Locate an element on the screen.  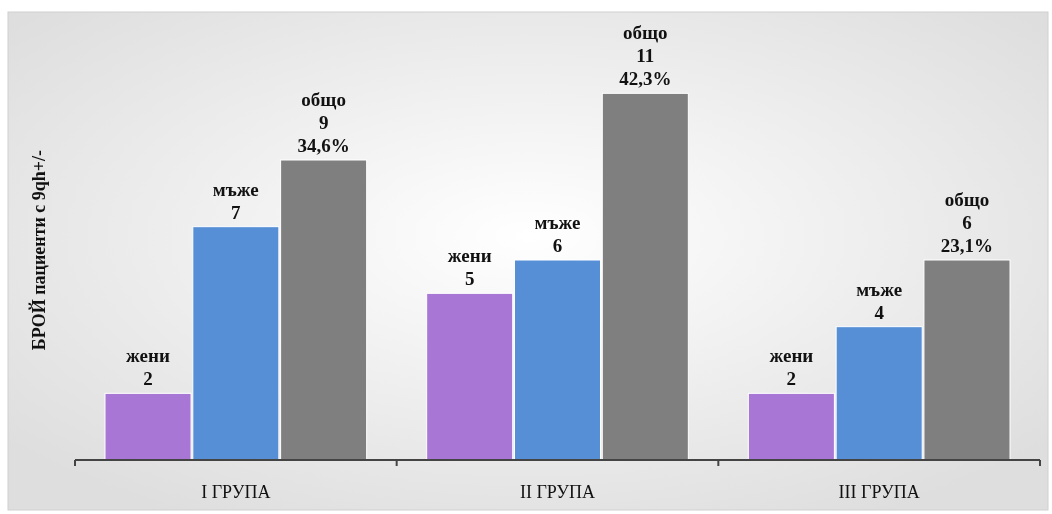
data-label: 4 is located at coordinates (879, 312).